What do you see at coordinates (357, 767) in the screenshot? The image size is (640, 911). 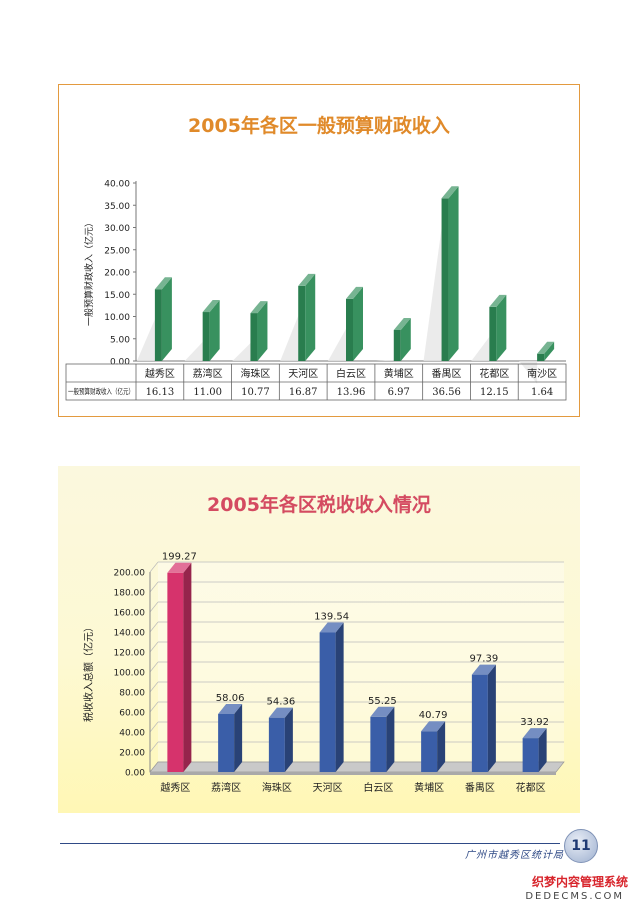 I see `plot-floor` at bounding box center [357, 767].